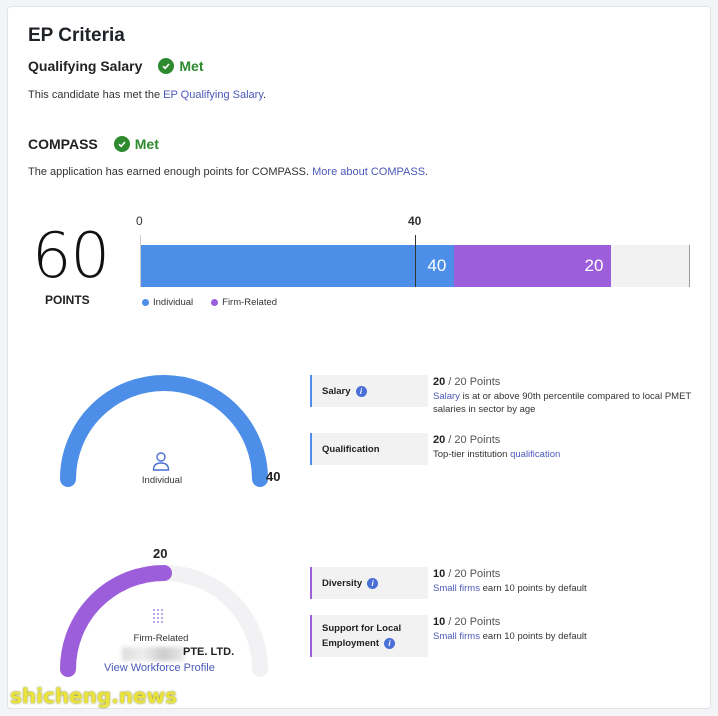  Describe the element at coordinates (153, 654) in the screenshot. I see `redacted-company-name` at that location.